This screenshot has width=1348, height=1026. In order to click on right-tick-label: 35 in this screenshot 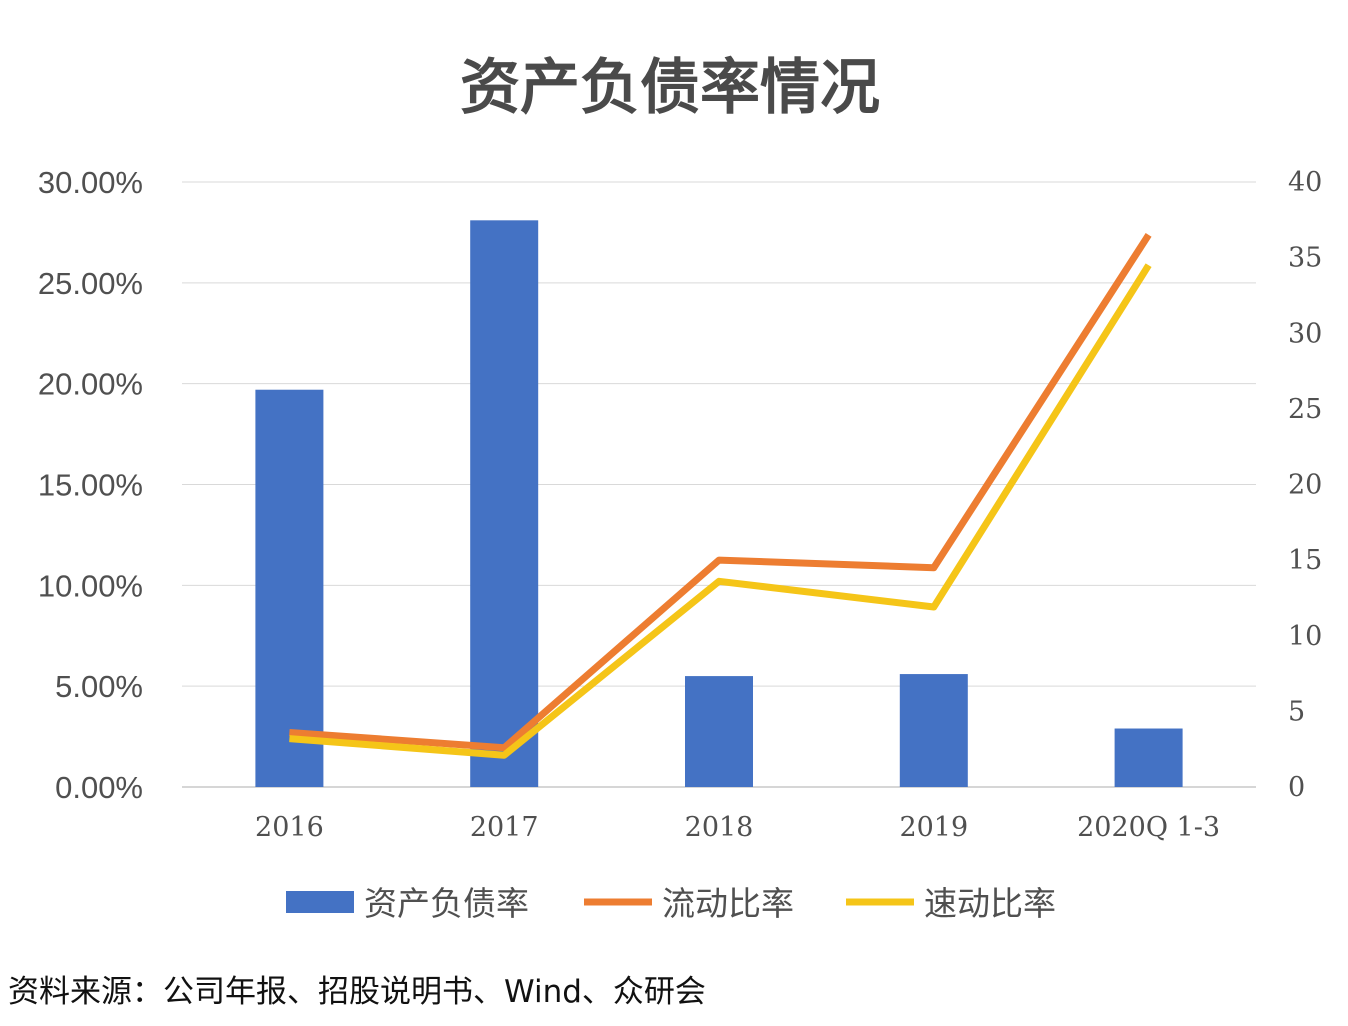, I will do `click(1305, 258)`.